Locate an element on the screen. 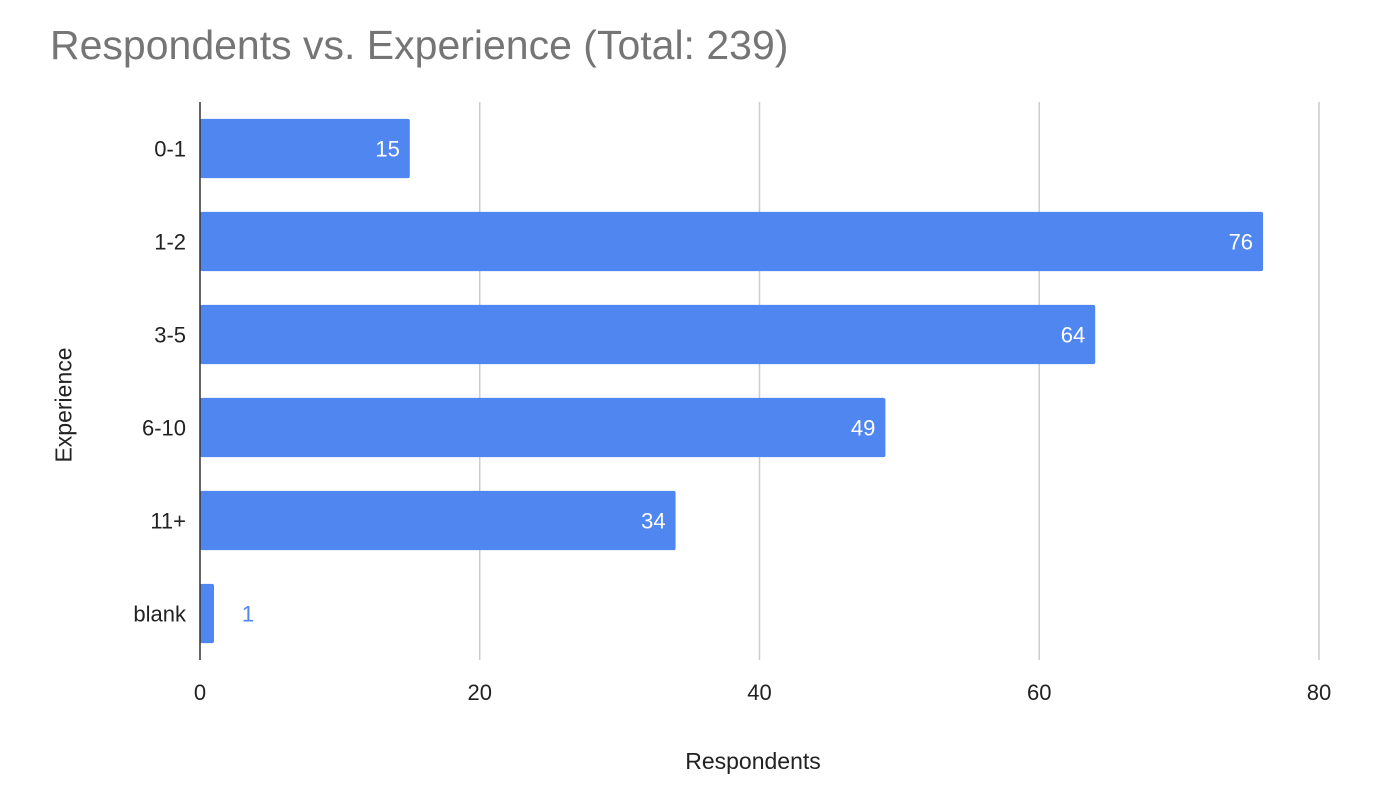 Image resolution: width=1394 pixels, height=800 pixels. y-category-label: 3-5 is located at coordinates (170, 335).